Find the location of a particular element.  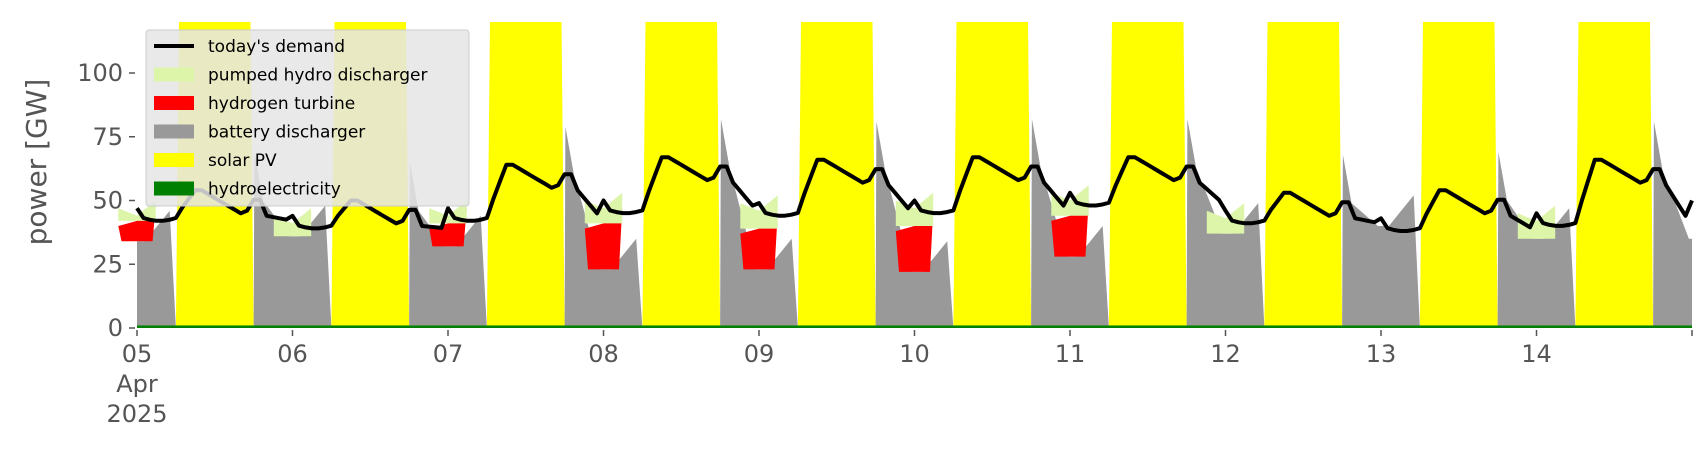

y-axis: 0 25 50 75 100 is located at coordinates (106, 200).